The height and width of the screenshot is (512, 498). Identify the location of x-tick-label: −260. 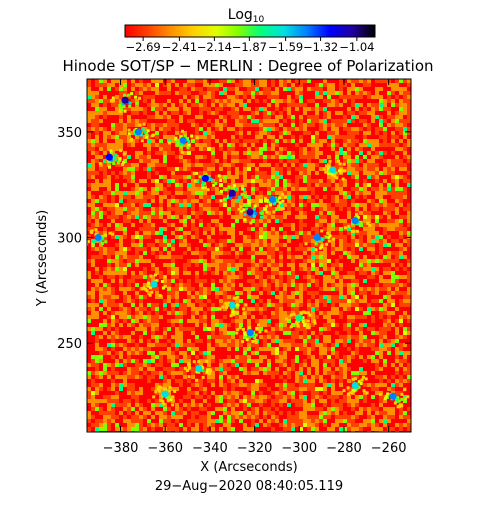
(389, 448).